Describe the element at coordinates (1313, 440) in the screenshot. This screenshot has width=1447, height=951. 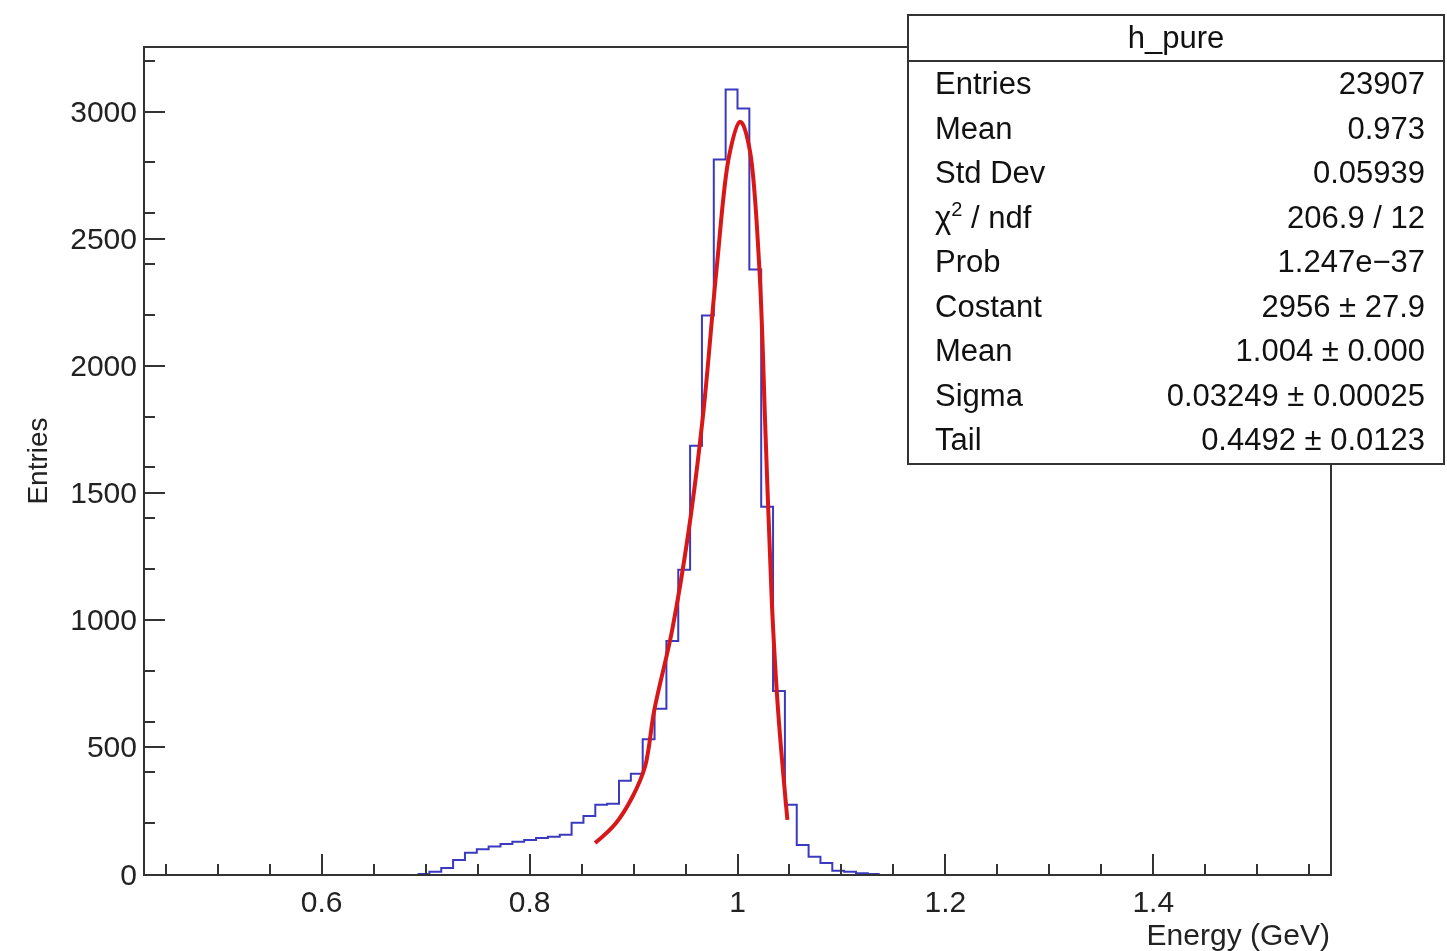
I see `annotation: 0.4492 ± 0.0123` at that location.